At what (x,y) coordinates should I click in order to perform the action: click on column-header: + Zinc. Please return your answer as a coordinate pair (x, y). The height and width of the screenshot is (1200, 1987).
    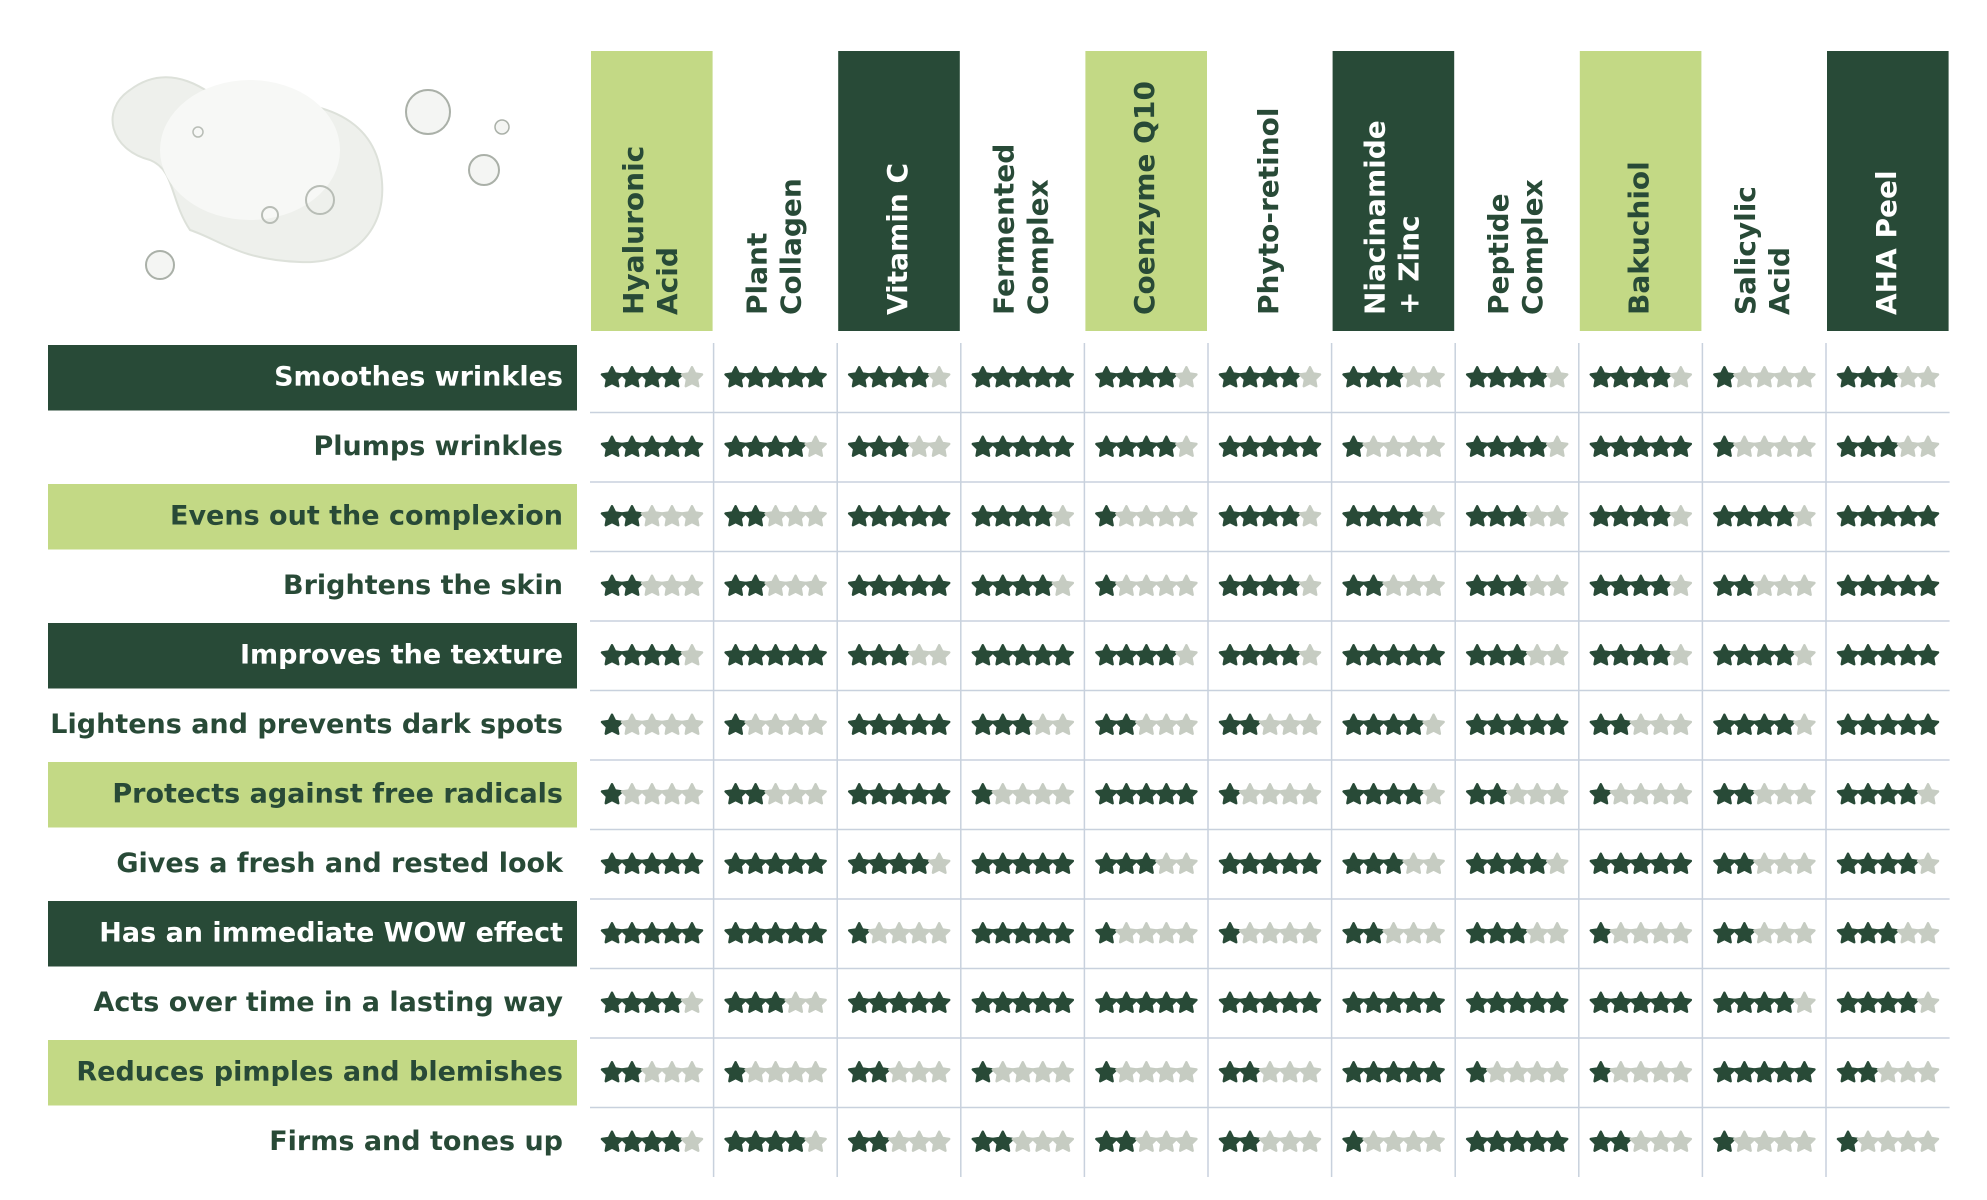
    Looking at the image, I should click on (1408, 265).